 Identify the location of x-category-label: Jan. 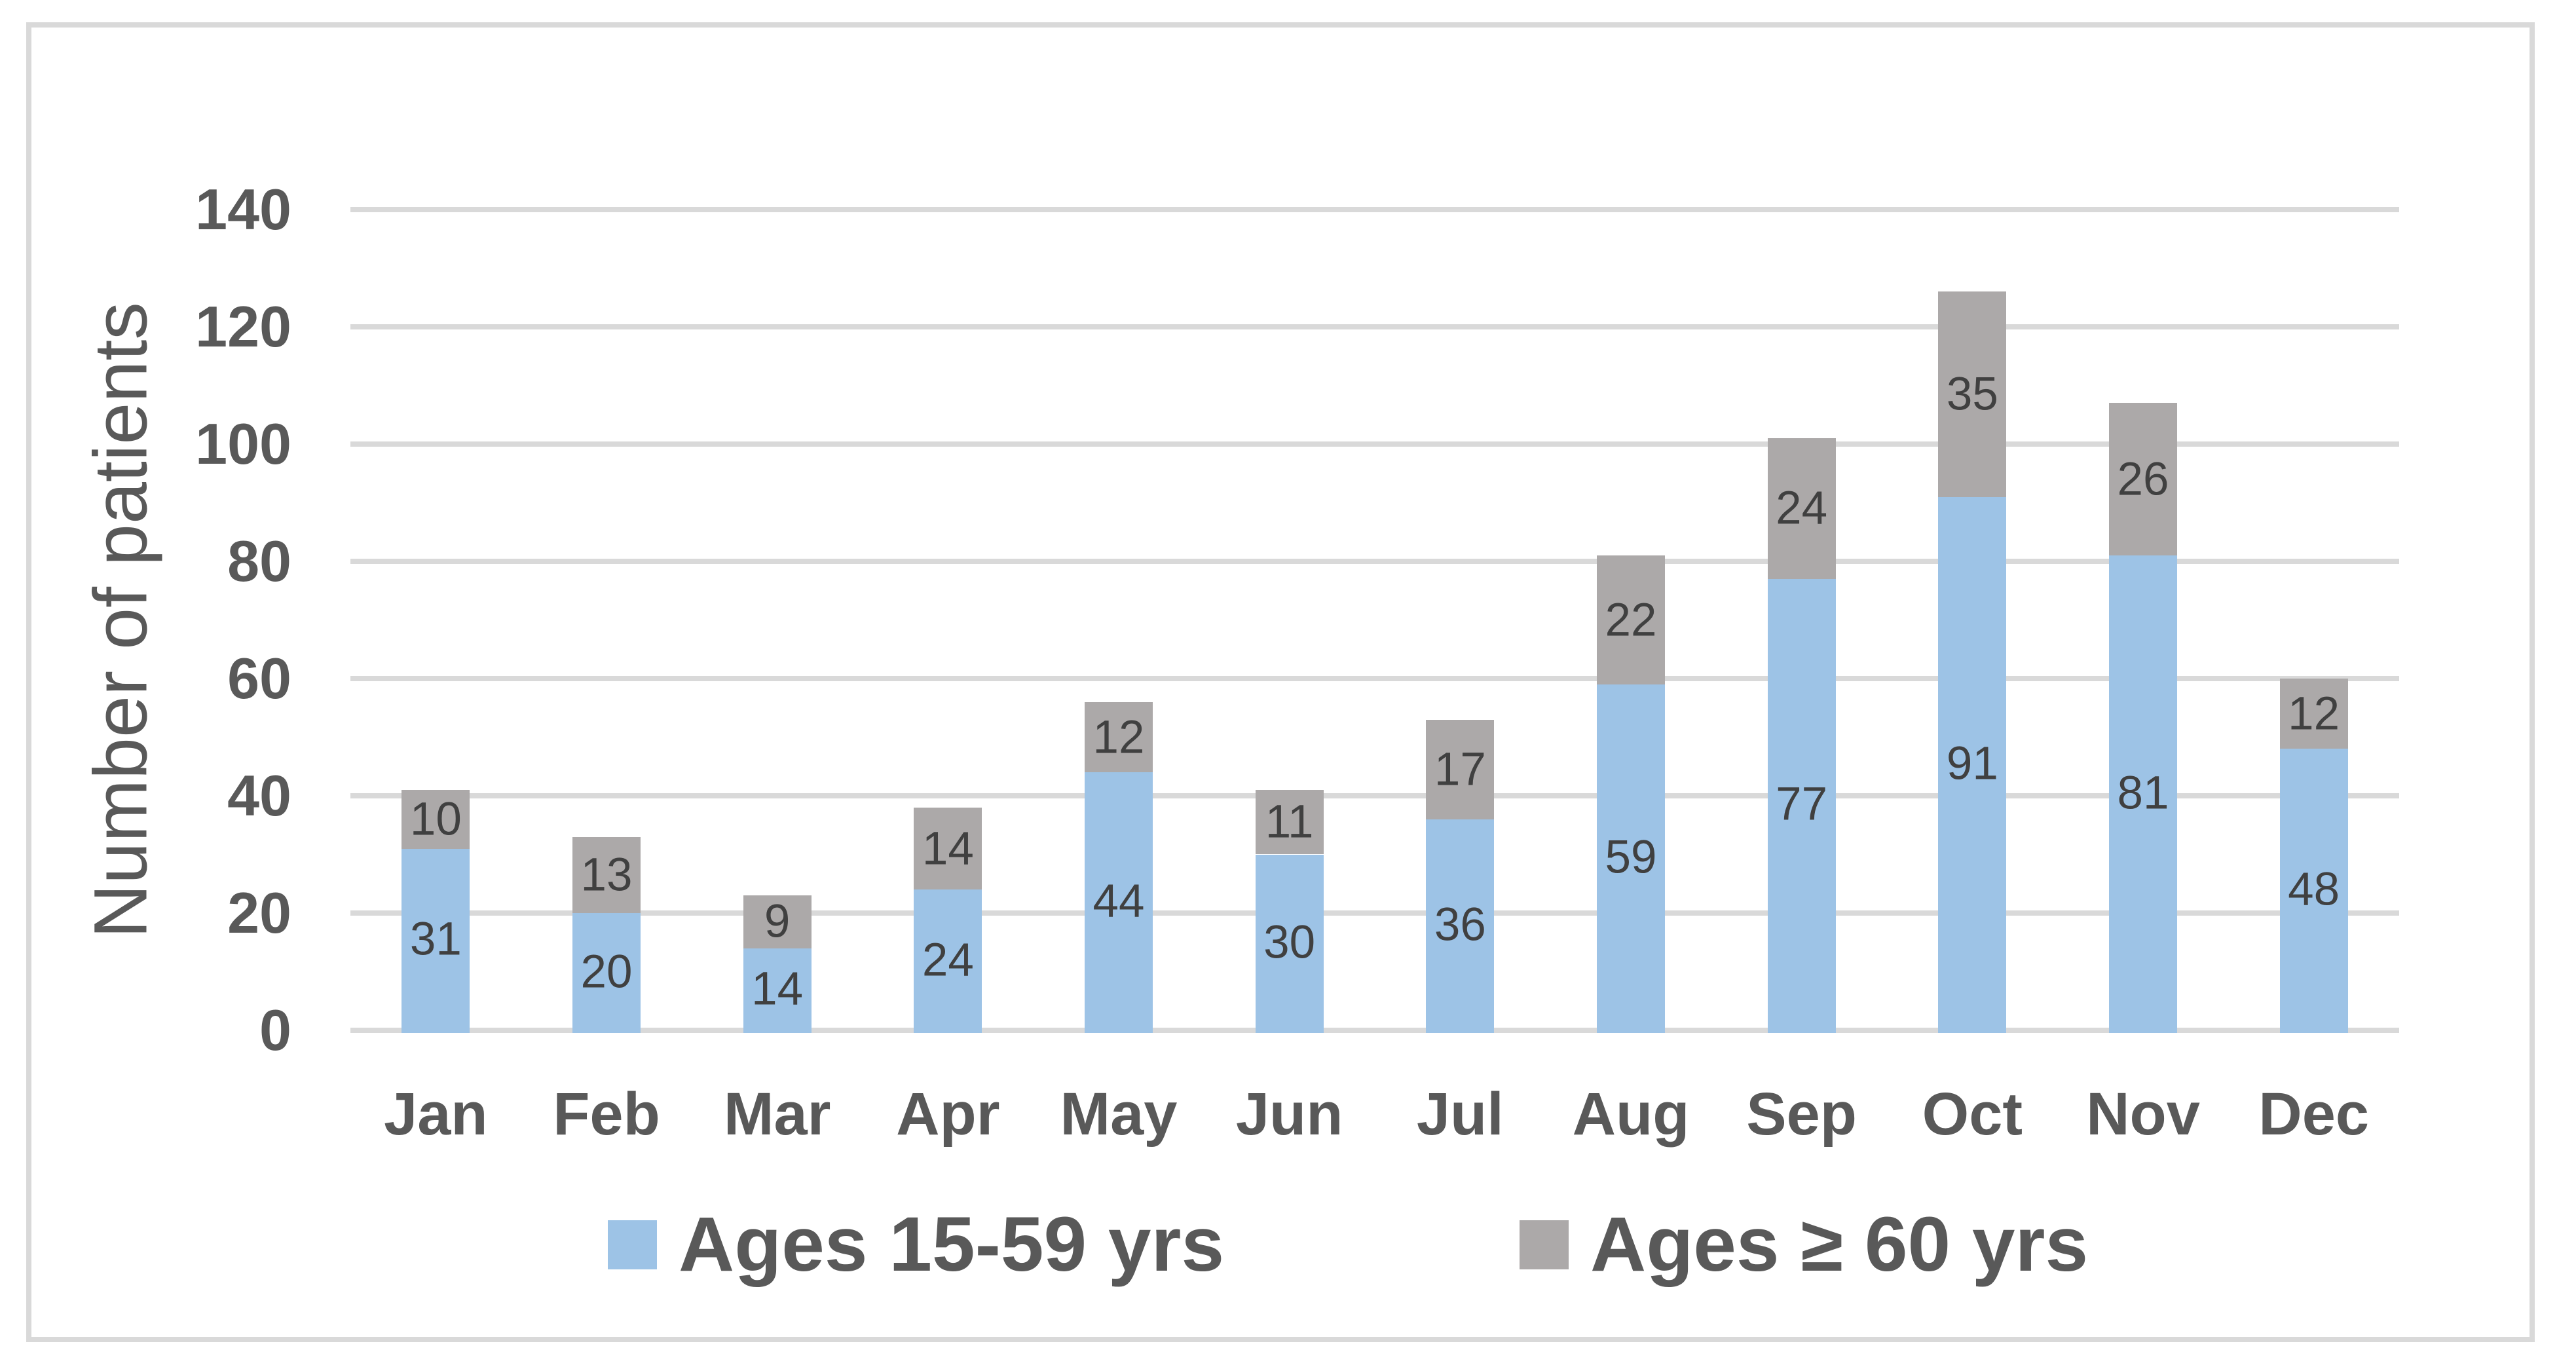
(436, 1114).